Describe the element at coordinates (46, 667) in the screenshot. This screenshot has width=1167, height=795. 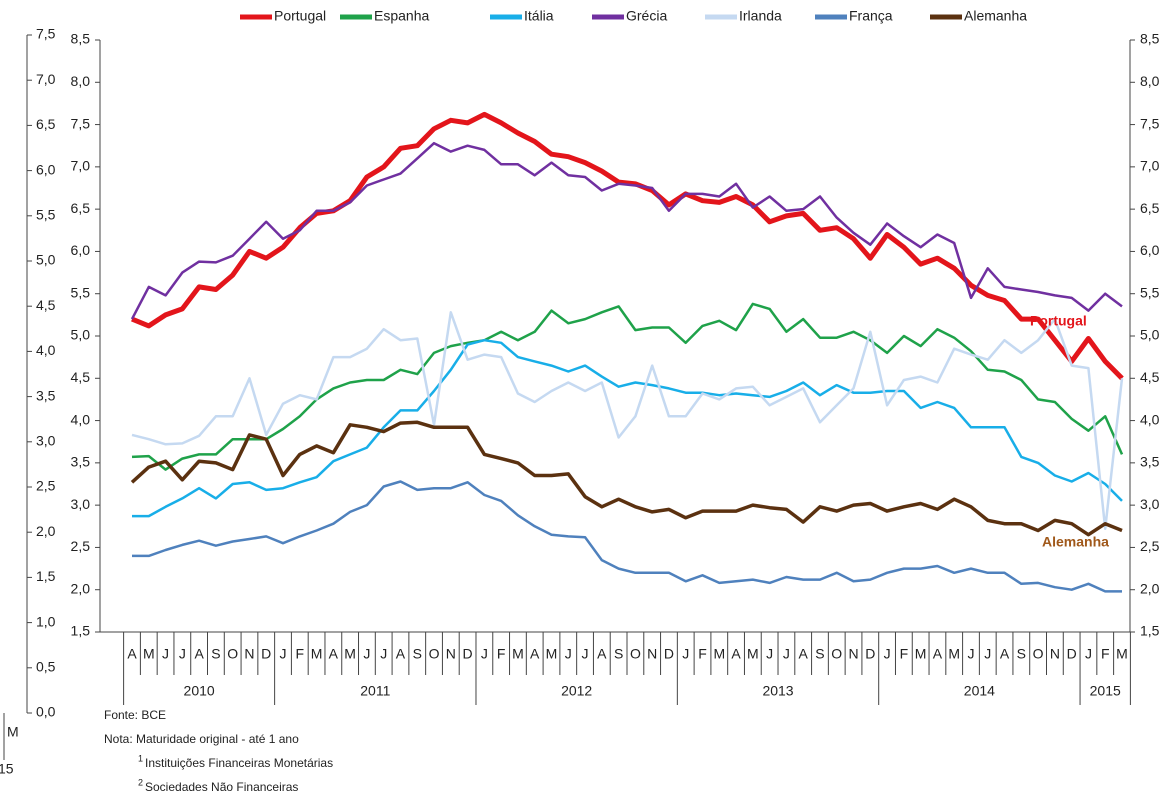
I see `left-y-tick-label: 0,5` at that location.